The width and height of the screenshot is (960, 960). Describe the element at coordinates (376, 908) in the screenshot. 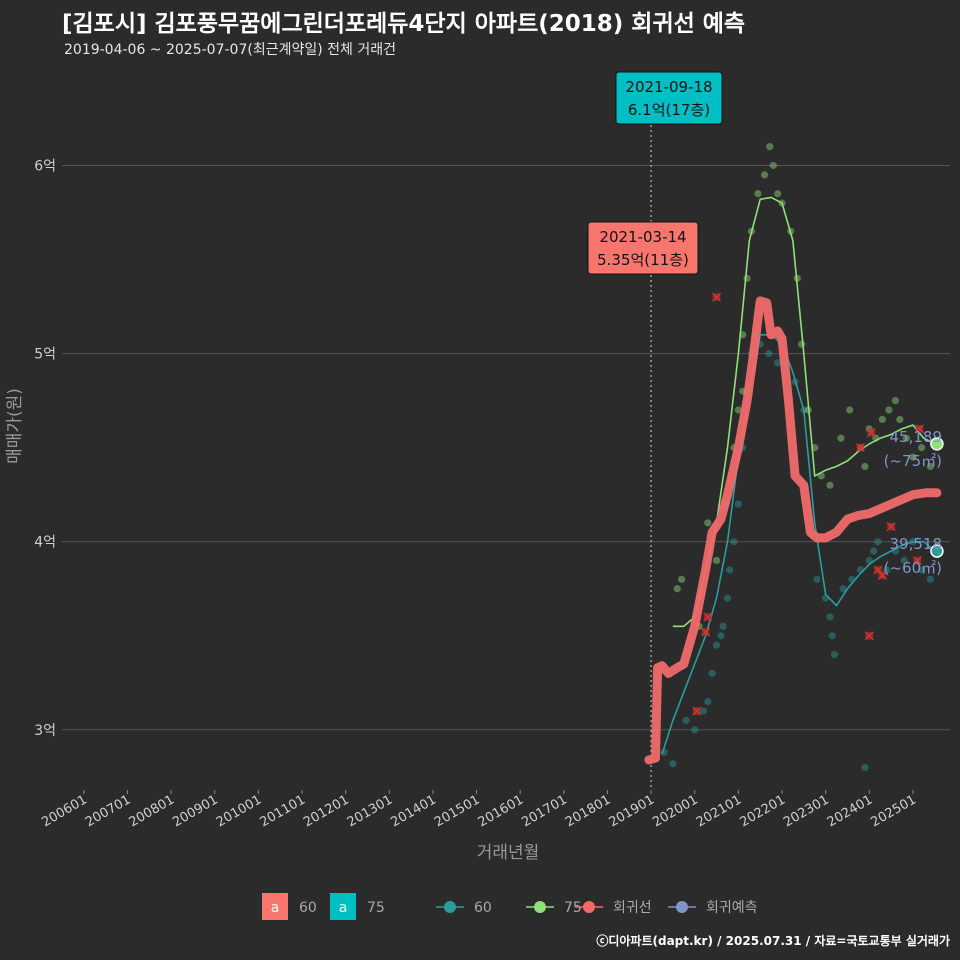

I see `legend-key-label: 75` at that location.